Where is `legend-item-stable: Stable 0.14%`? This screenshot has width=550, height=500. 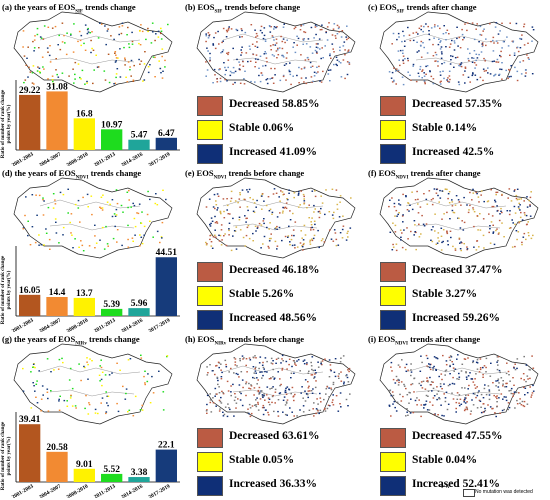
legend-item-stable: Stable 0.14% is located at coordinates (460, 130).